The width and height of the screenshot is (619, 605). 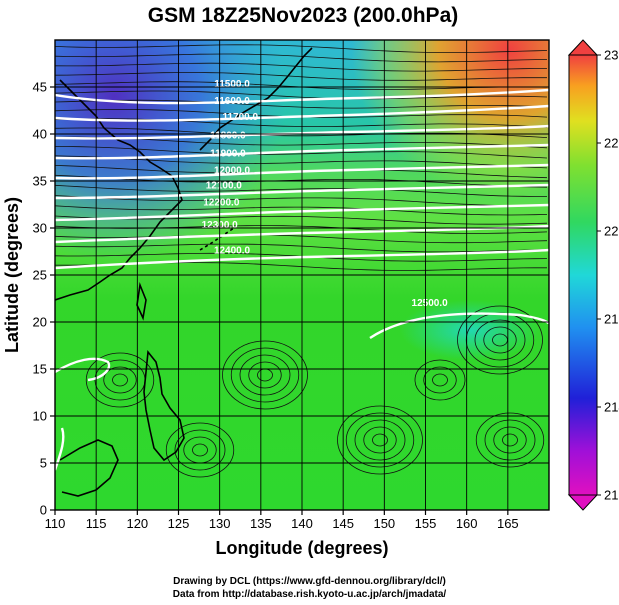 What do you see at coordinates (608, 275) in the screenshot?
I see `colorbar-ticks: 230 226 222 218 214 210` at bounding box center [608, 275].